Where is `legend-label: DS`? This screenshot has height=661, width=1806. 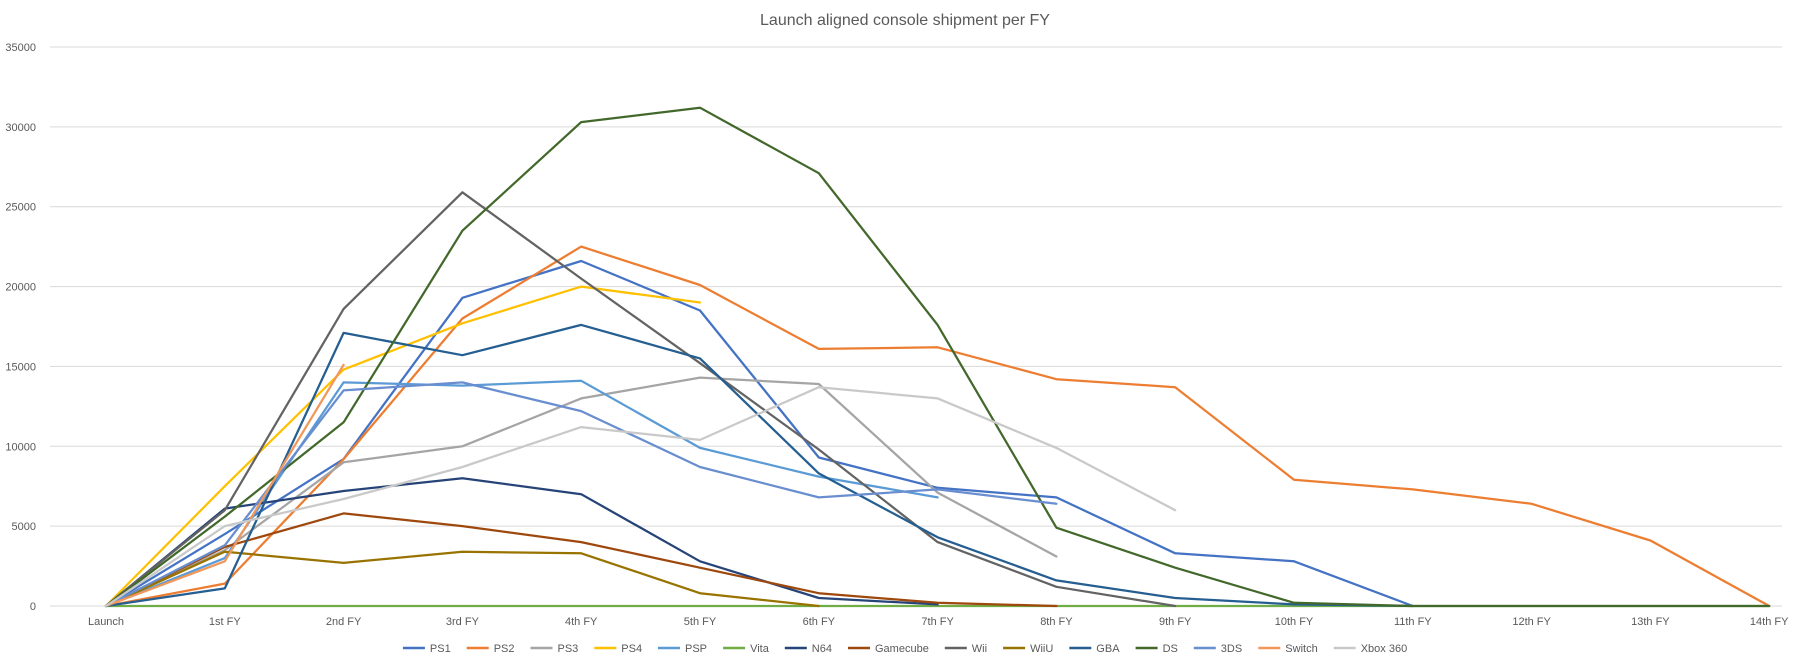
legend-label: DS is located at coordinates (1170, 649).